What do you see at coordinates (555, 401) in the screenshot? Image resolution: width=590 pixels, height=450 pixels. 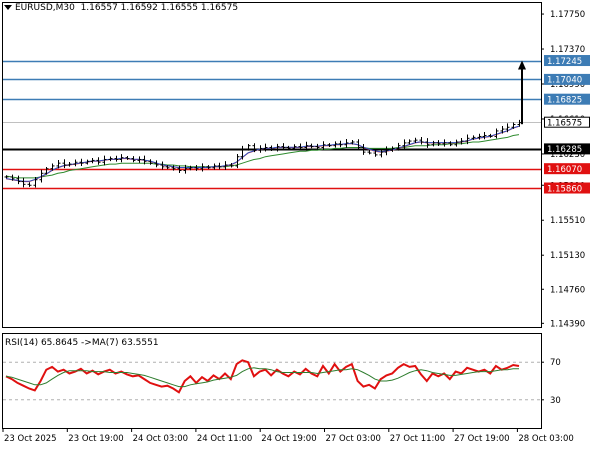 I see `rsi-level-label: 30` at bounding box center [555, 401].